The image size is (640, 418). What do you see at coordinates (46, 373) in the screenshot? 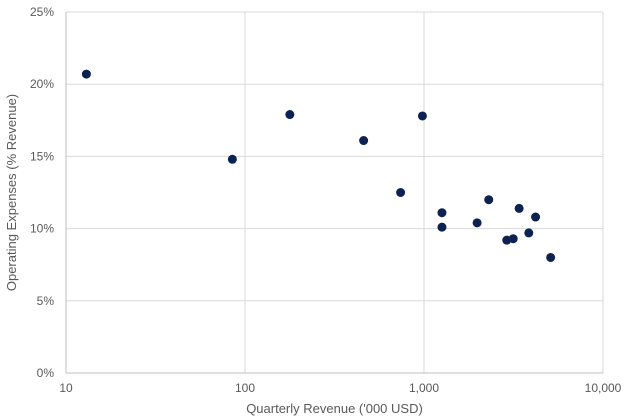
I see `y-tick-label: 0%` at bounding box center [46, 373].